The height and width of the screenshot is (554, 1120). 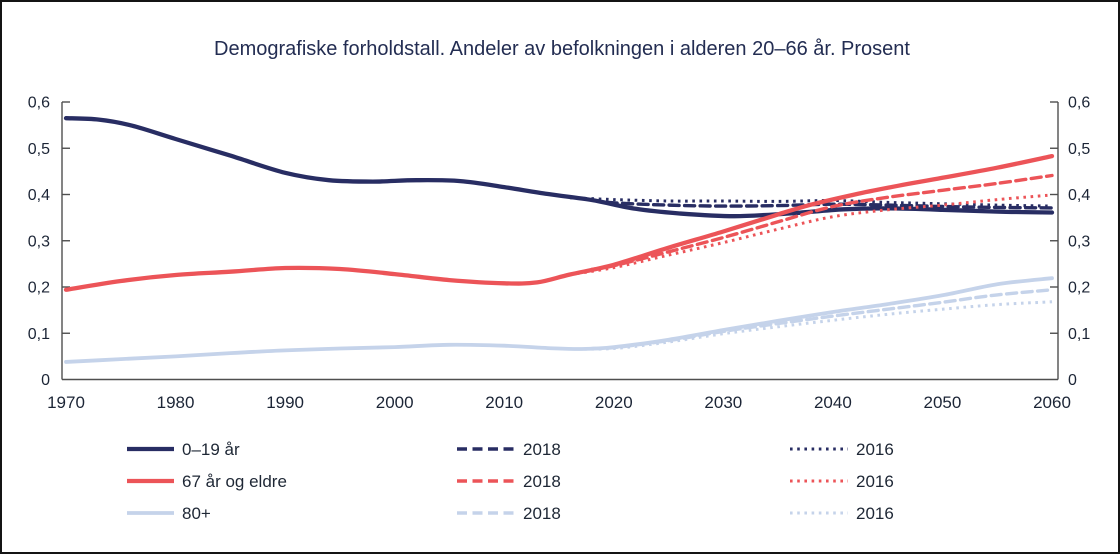 What do you see at coordinates (39, 288) in the screenshot?
I see `y-tick-label-left: 0,2` at bounding box center [39, 288].